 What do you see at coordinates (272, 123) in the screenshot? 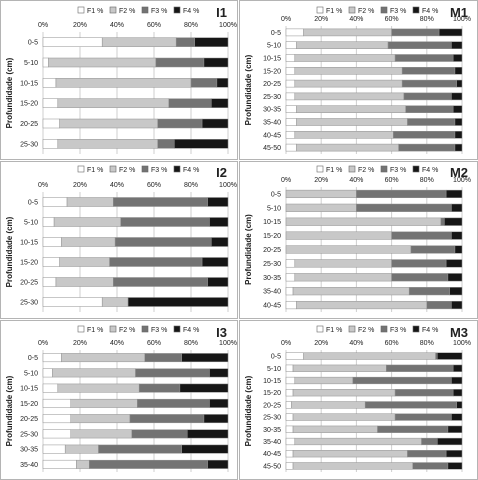
I see `y-tick-label: 35-40` at bounding box center [272, 123].